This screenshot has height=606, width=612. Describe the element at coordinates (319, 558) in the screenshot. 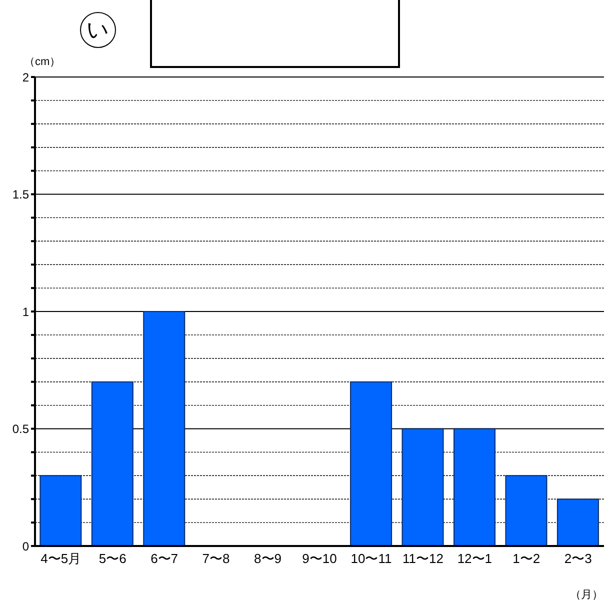

I see `x-tick-label: 9〜10` at that location.